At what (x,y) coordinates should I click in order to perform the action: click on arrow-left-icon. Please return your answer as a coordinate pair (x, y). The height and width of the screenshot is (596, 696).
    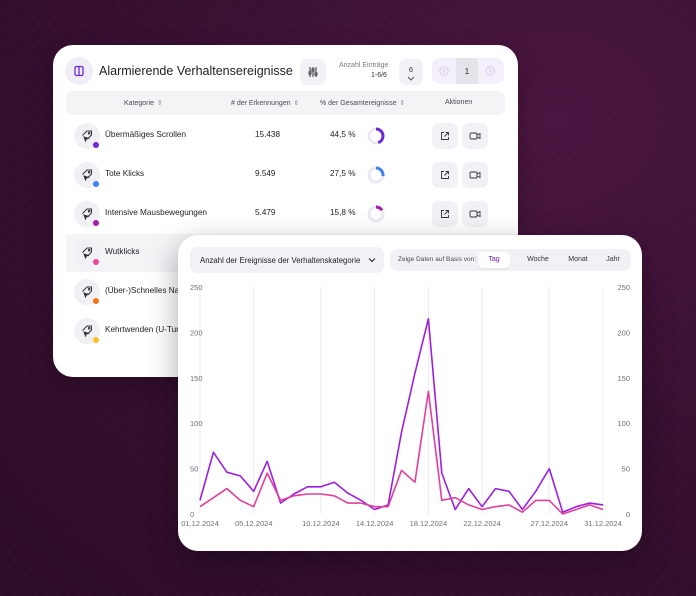
    Looking at the image, I should click on (444, 71).